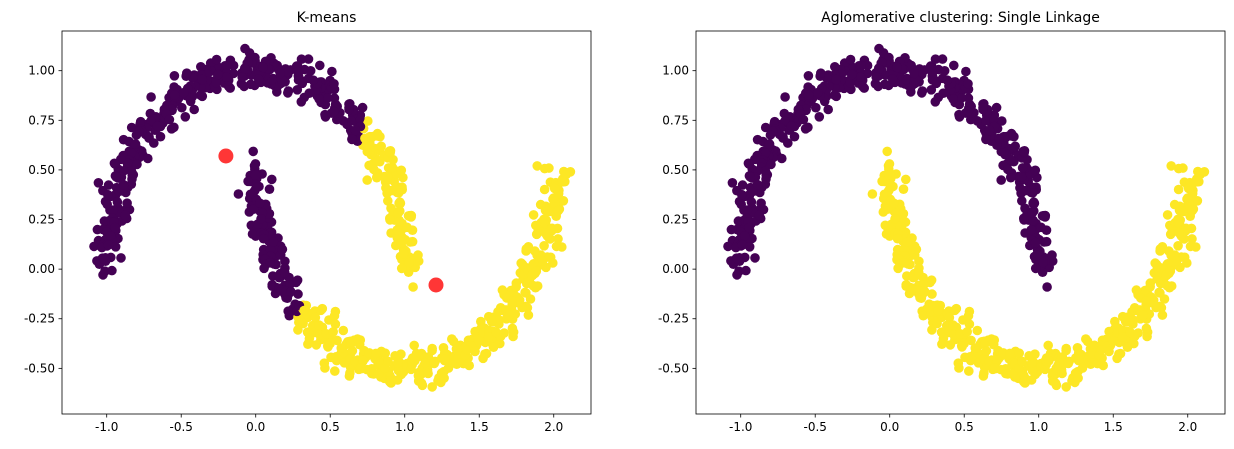 The width and height of the screenshot is (1234, 449). I want to click on y-tick-label: -0.25, so click(673, 319).